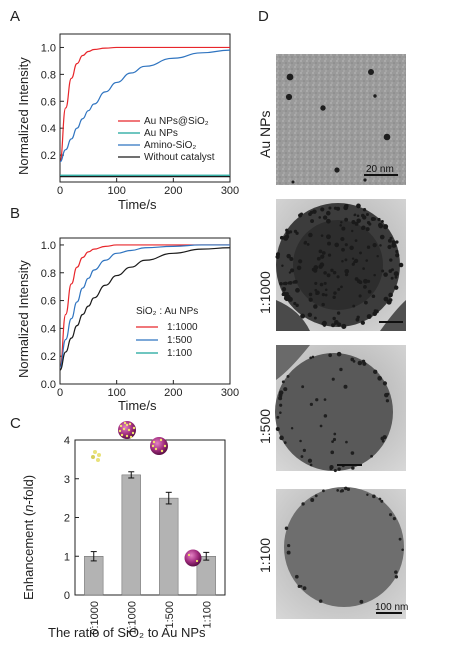 This screenshot has height=646, width=464. Describe the element at coordinates (127, 632) in the screenshot. I see `chart-c-xlabel: The ratio of SiO₂ to Au NPs` at that location.